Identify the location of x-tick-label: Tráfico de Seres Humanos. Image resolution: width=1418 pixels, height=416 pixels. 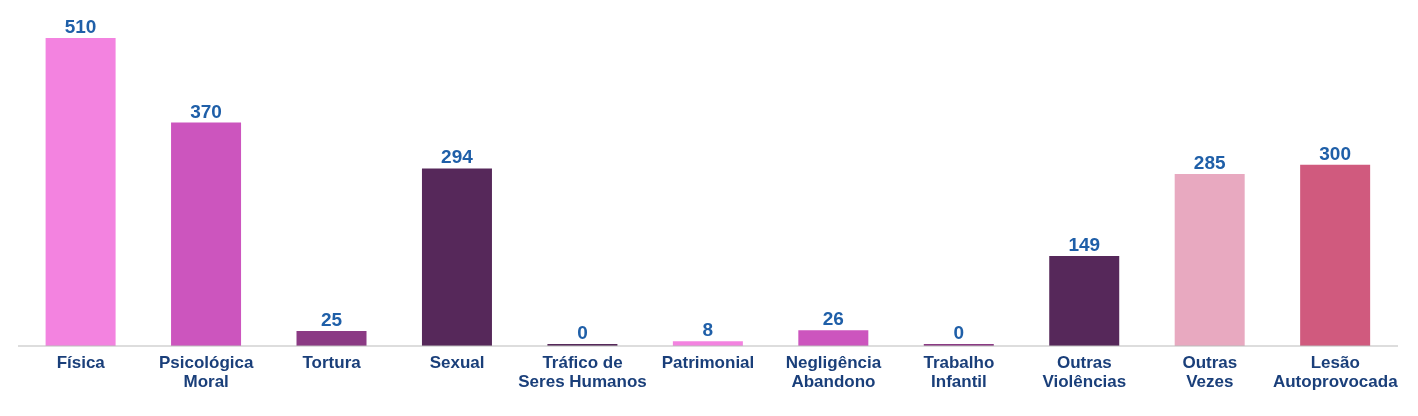
(582, 372).